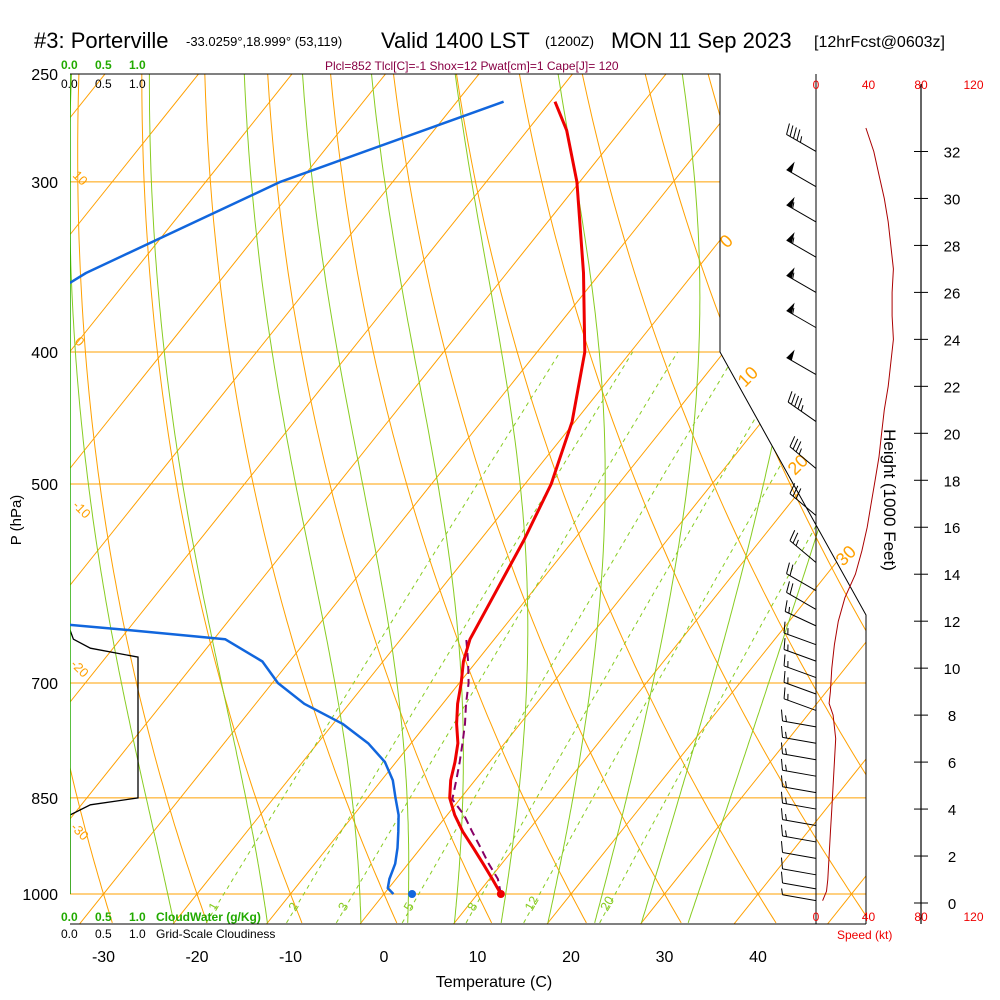 This screenshot has height=1000, width=1000. Describe the element at coordinates (748, 377) in the screenshot. I see `isotherm-label: 10` at that location.